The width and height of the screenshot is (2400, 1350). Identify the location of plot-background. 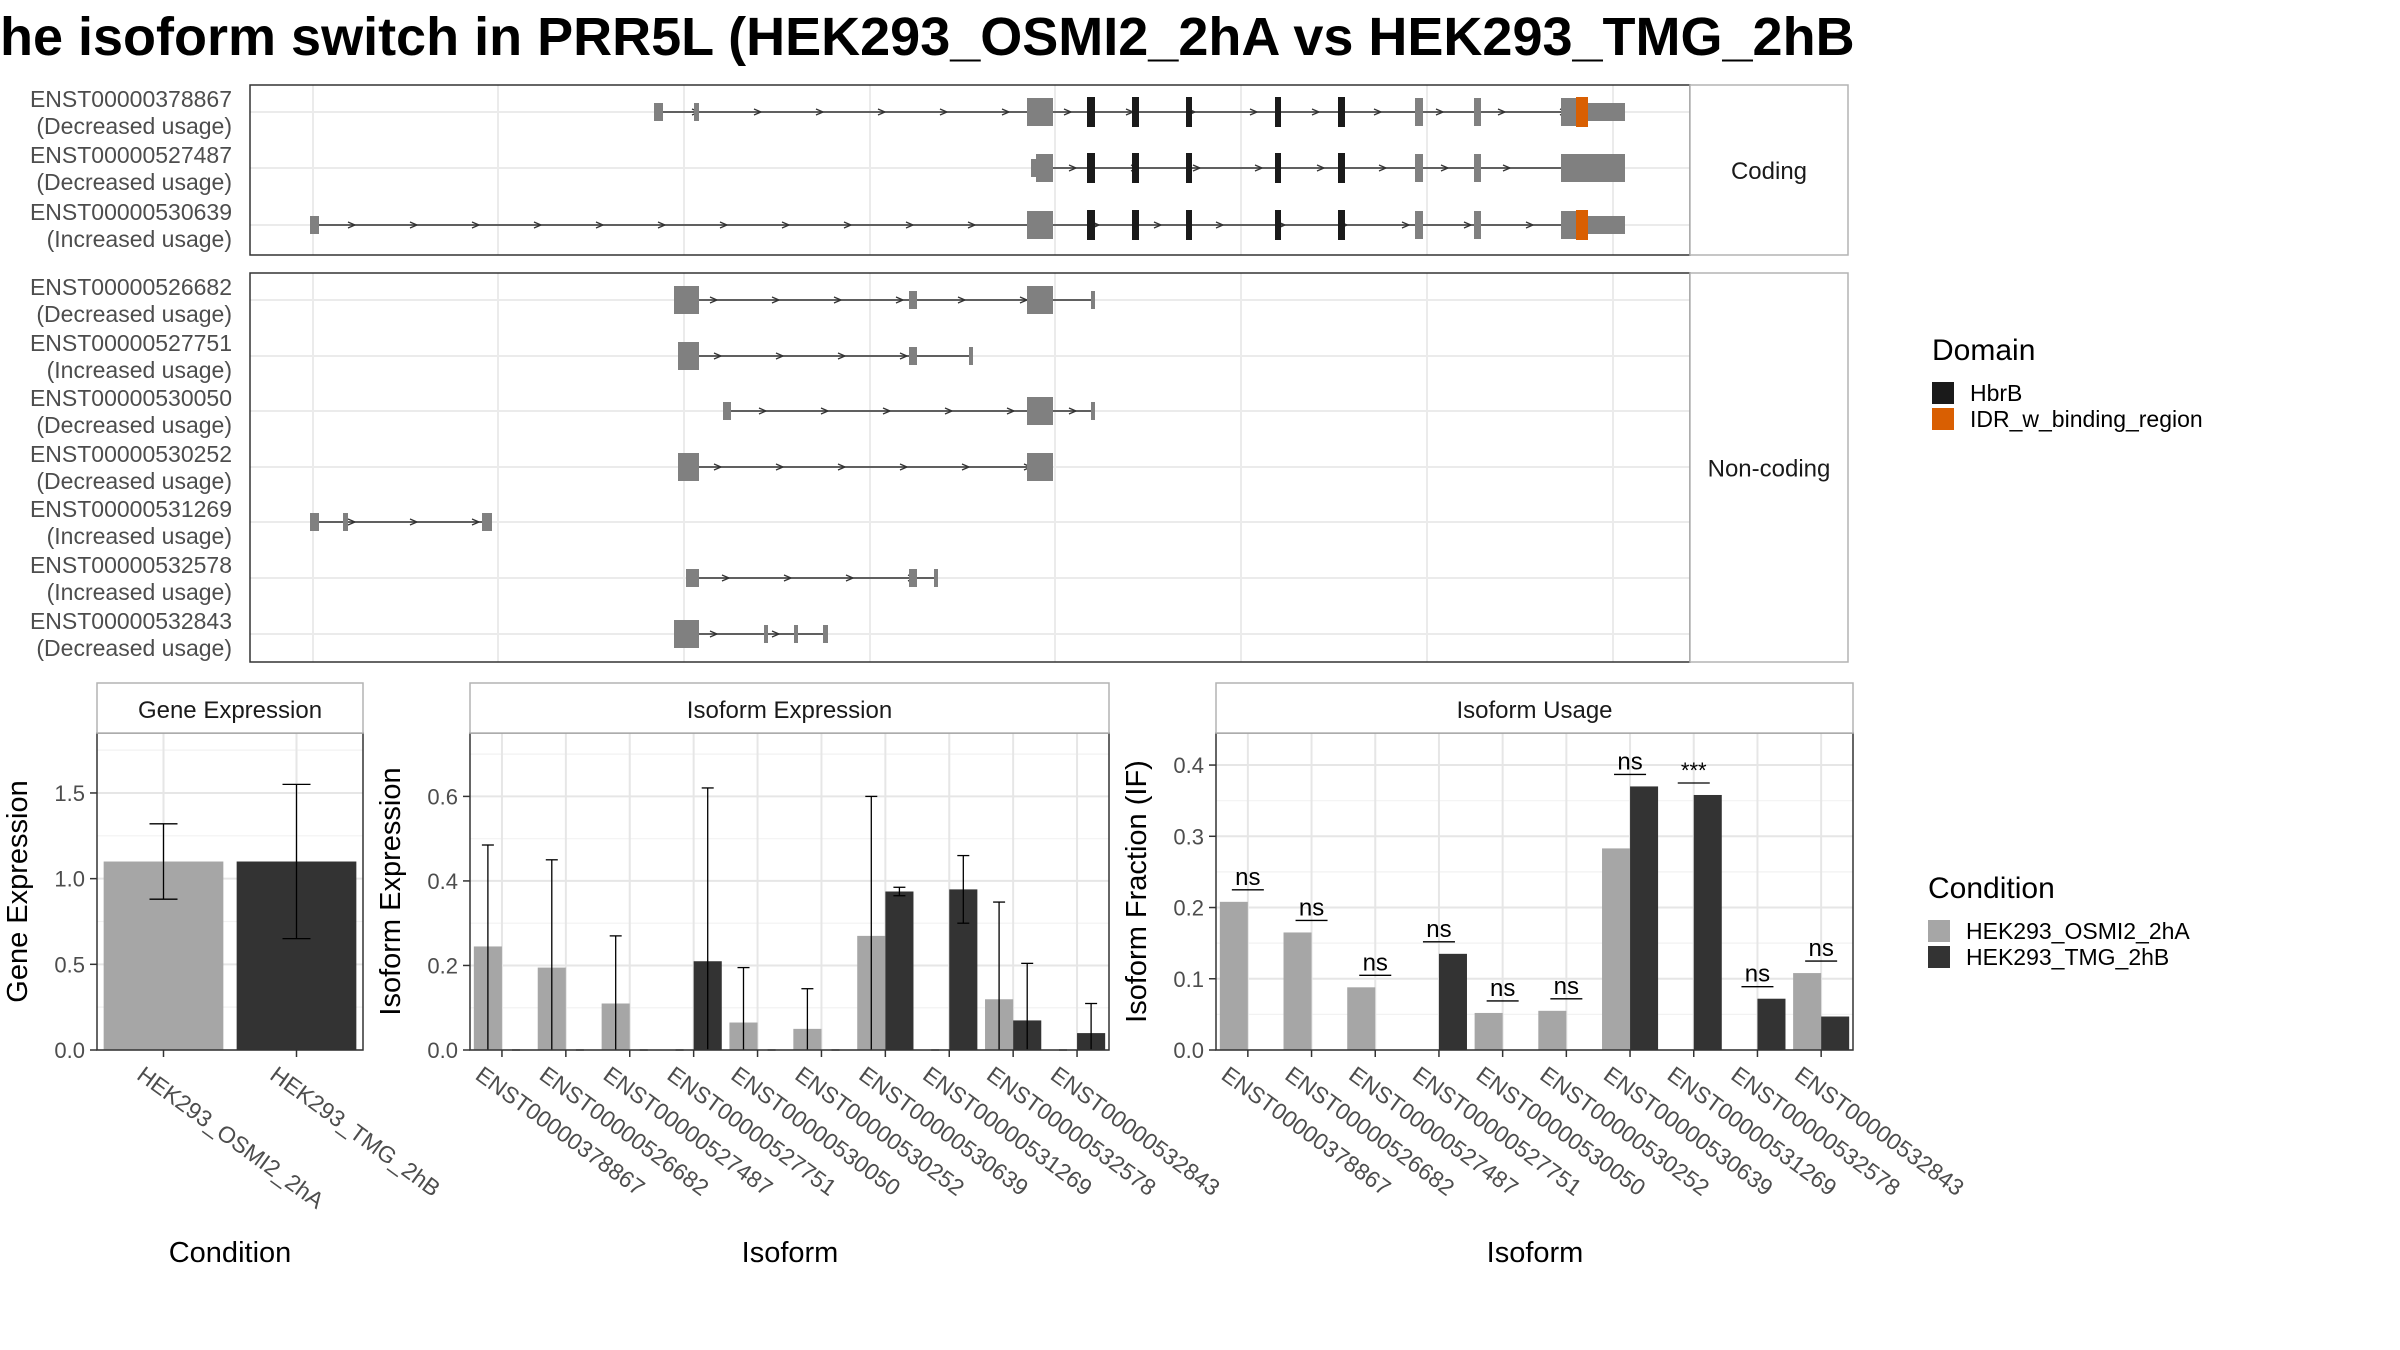
(1534, 891).